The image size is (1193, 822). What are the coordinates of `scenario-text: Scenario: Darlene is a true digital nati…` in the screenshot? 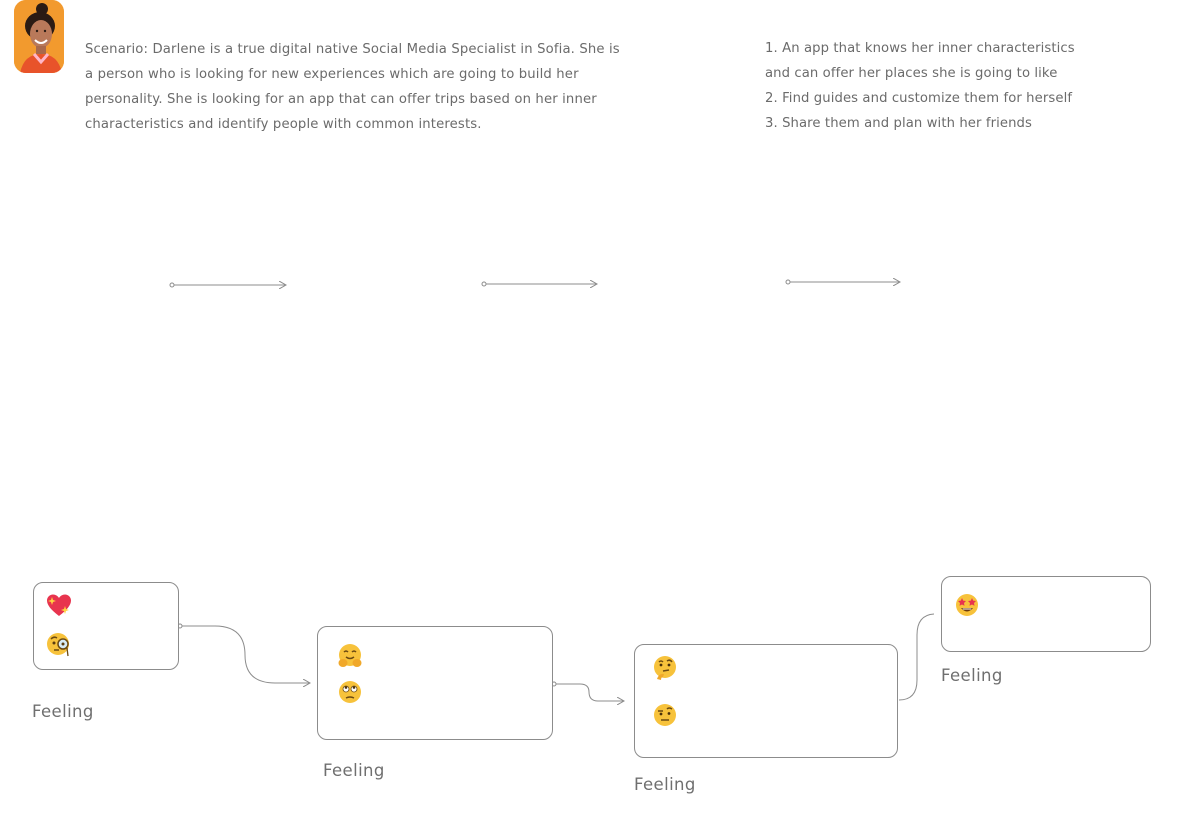 It's located at (352, 87).